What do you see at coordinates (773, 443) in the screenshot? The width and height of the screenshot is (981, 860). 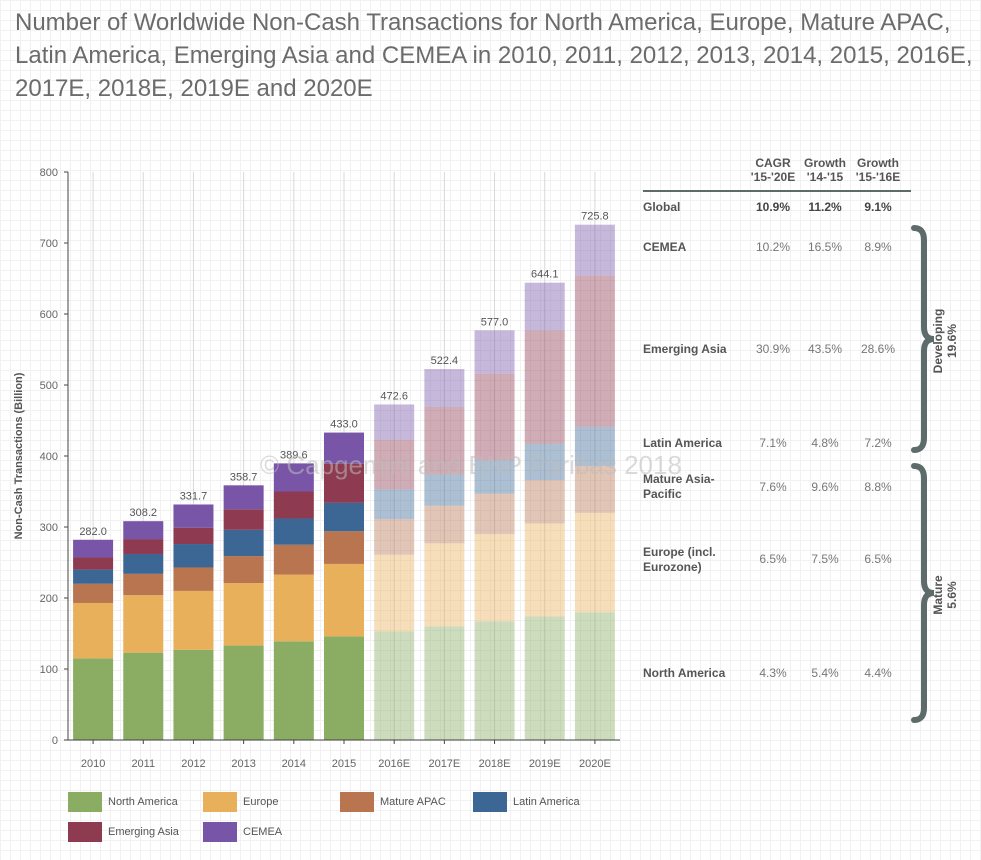 I see `table-cell: 7.1%` at bounding box center [773, 443].